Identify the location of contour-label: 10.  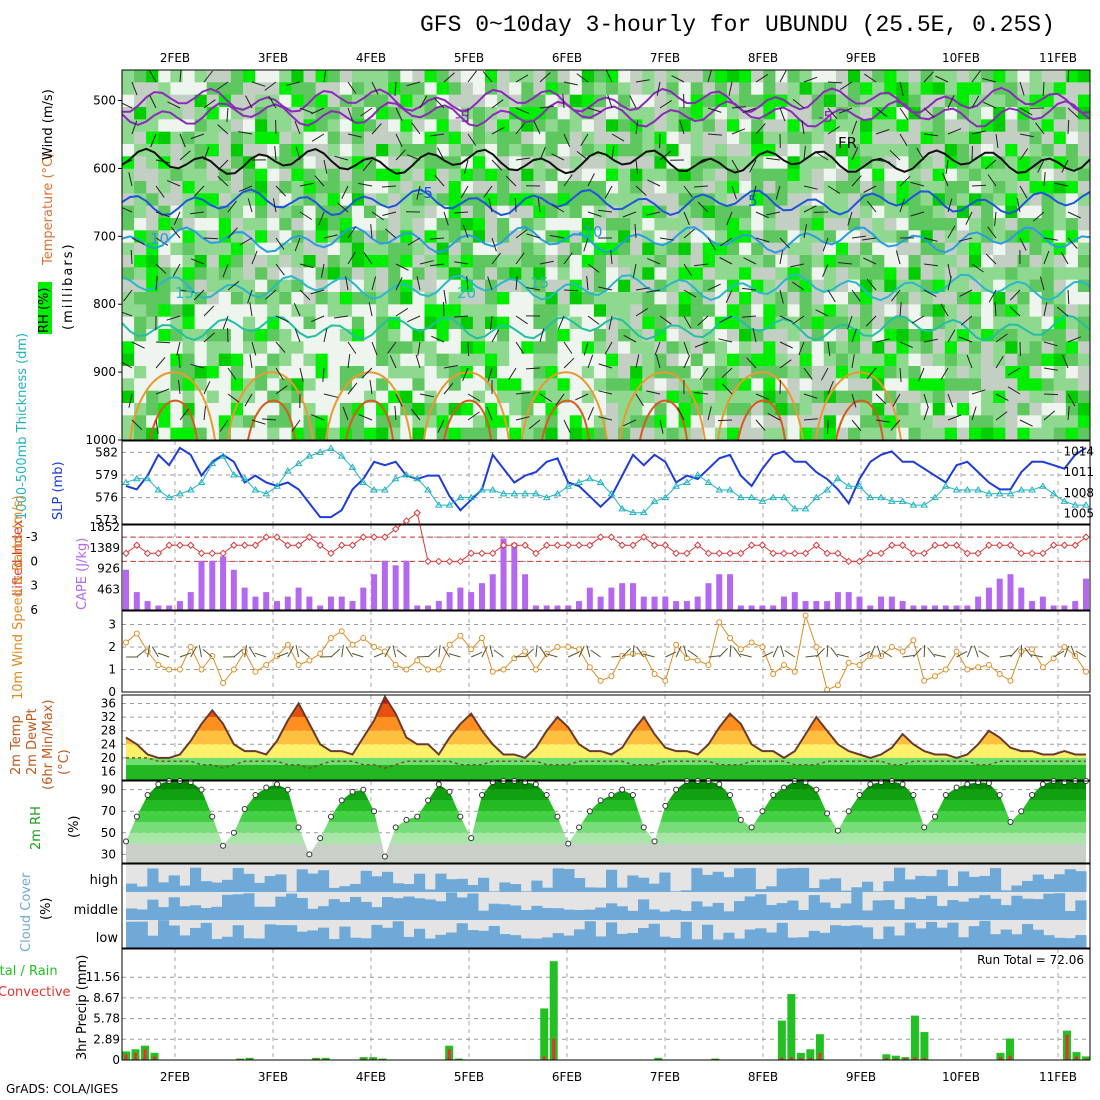
(159, 239).